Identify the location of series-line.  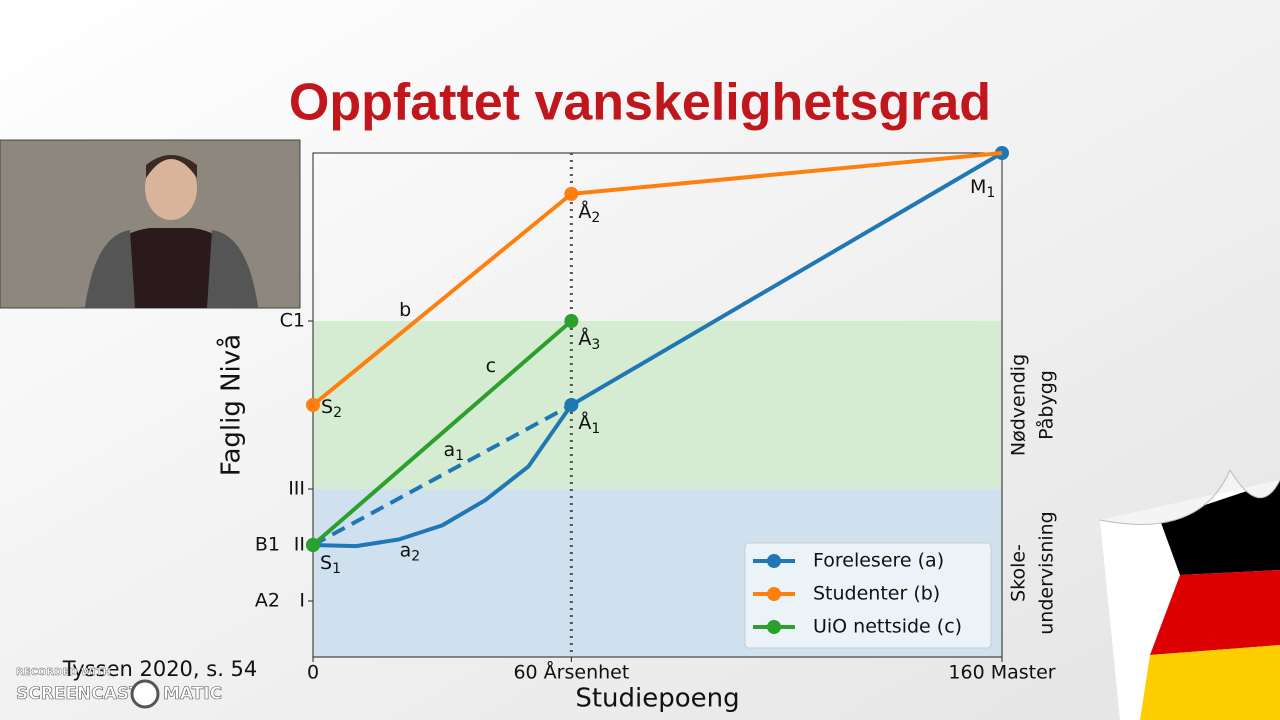
(442, 433).